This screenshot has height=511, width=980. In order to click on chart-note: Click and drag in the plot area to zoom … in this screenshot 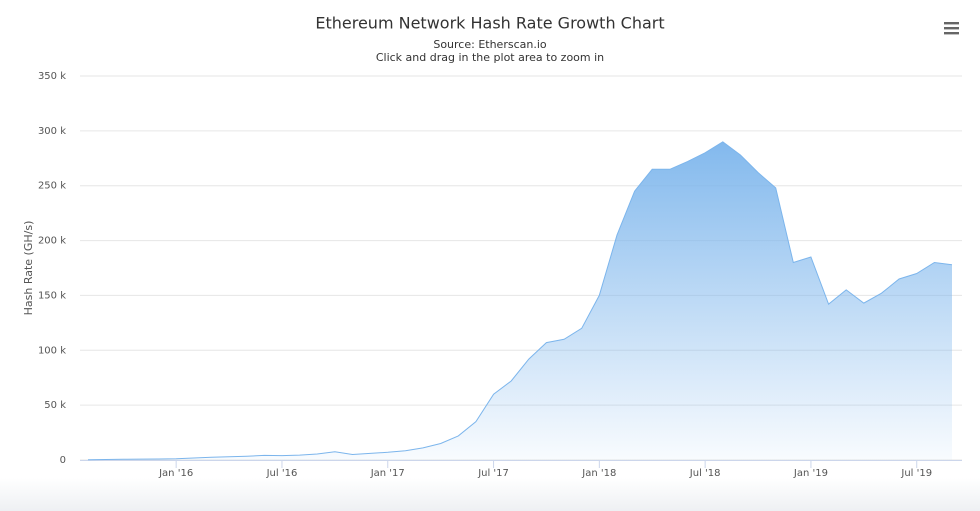, I will do `click(490, 57)`.